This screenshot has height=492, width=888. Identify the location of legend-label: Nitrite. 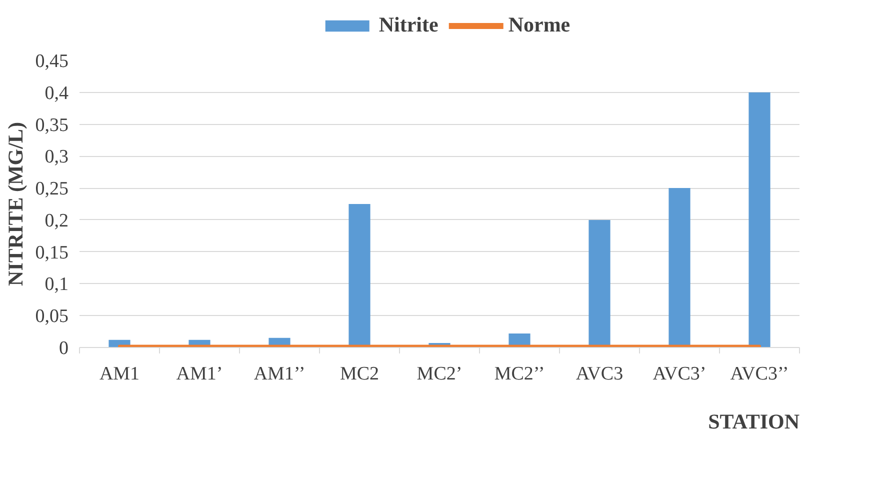
(408, 25).